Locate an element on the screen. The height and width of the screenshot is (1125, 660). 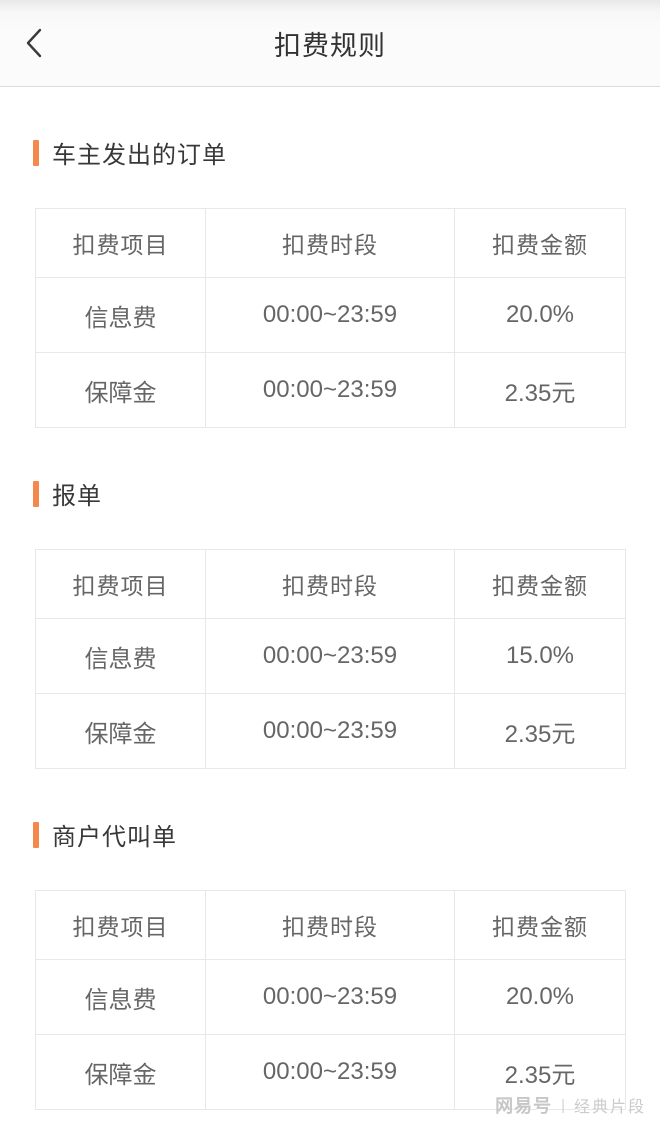
cell-amount: 15.0% is located at coordinates (540, 656).